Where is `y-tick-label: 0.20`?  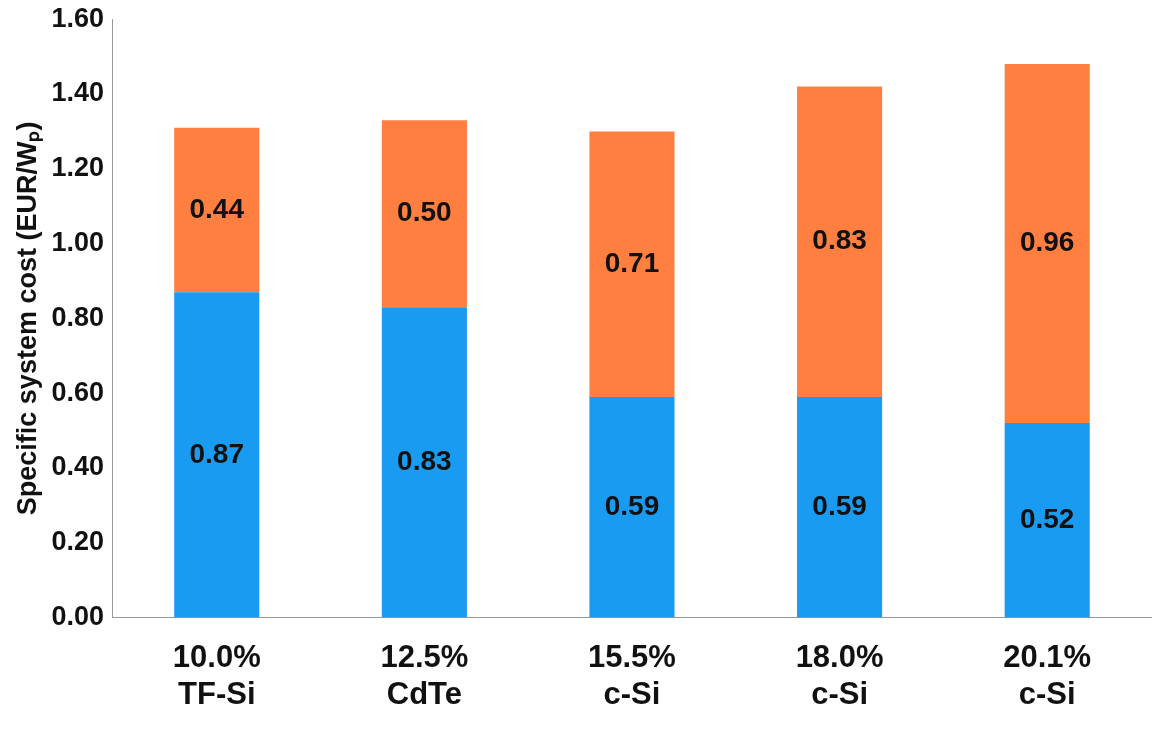 y-tick-label: 0.20 is located at coordinates (77, 541).